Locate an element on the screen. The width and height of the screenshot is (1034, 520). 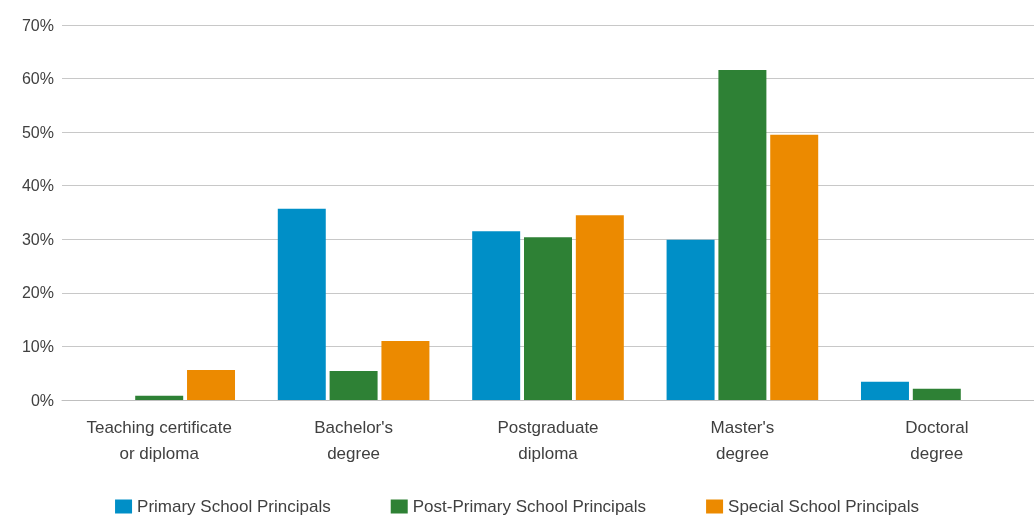
x-tick-label: Bachelor's degree is located at coordinates (354, 440).